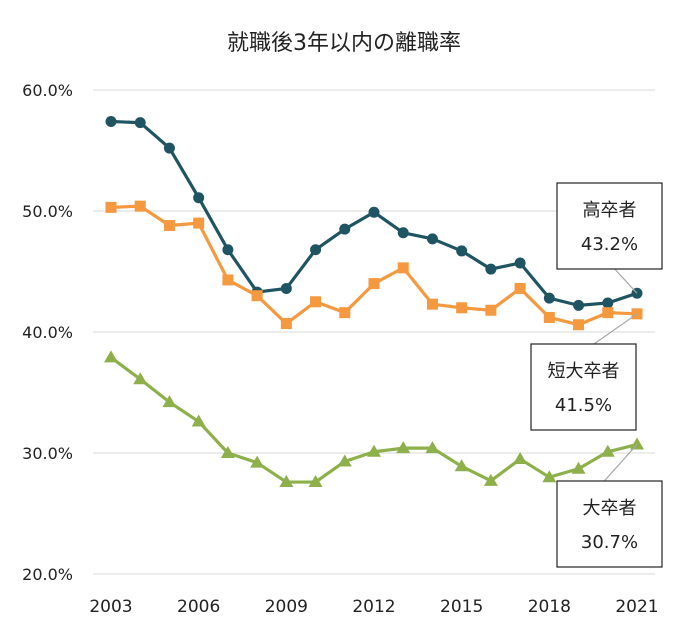  What do you see at coordinates (47, 453) in the screenshot?
I see `y-tick-label: 30.0%` at bounding box center [47, 453].